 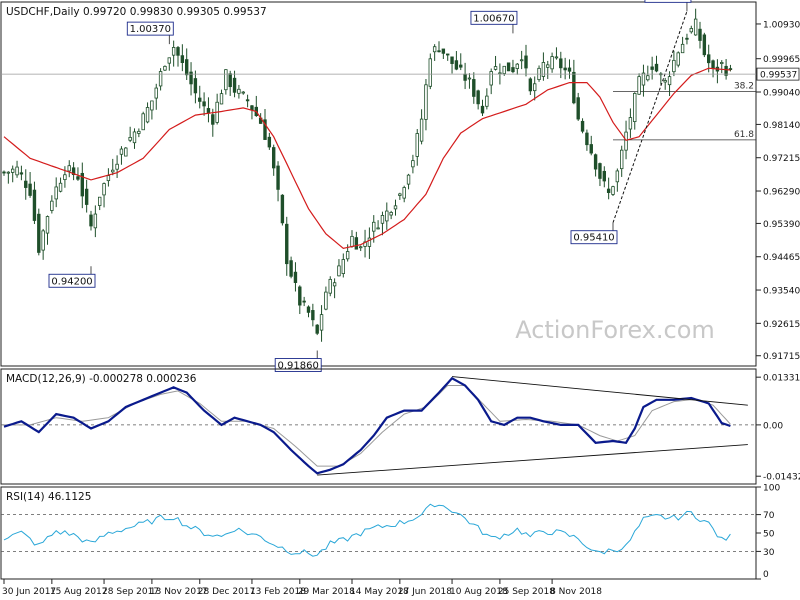 I want to click on annotation-label: 0.91860, so click(x=298, y=366).